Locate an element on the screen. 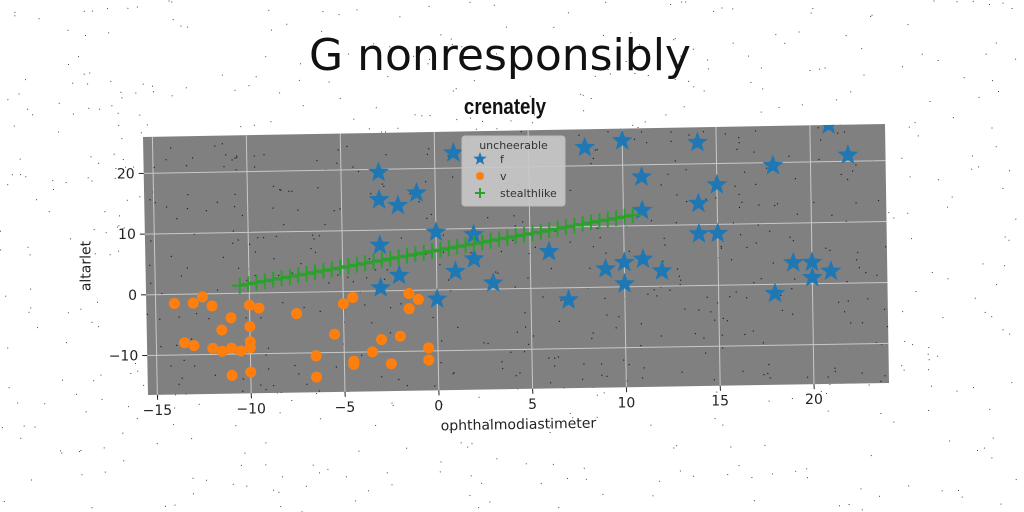 This screenshot has width=1024, height=512. legend-item-stealthlike: stealthlike is located at coordinates (516, 193).